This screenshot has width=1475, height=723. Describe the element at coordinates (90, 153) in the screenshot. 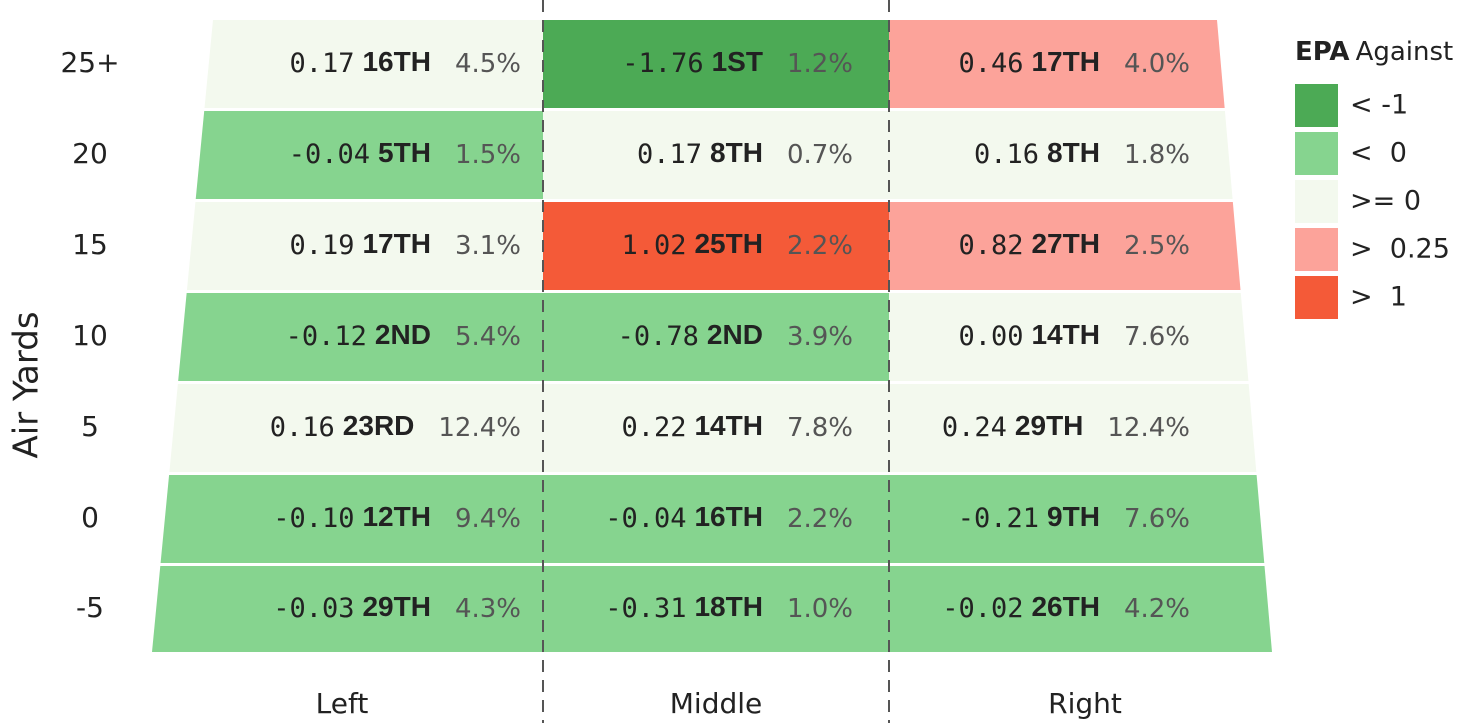

I see `row-label: 20` at that location.